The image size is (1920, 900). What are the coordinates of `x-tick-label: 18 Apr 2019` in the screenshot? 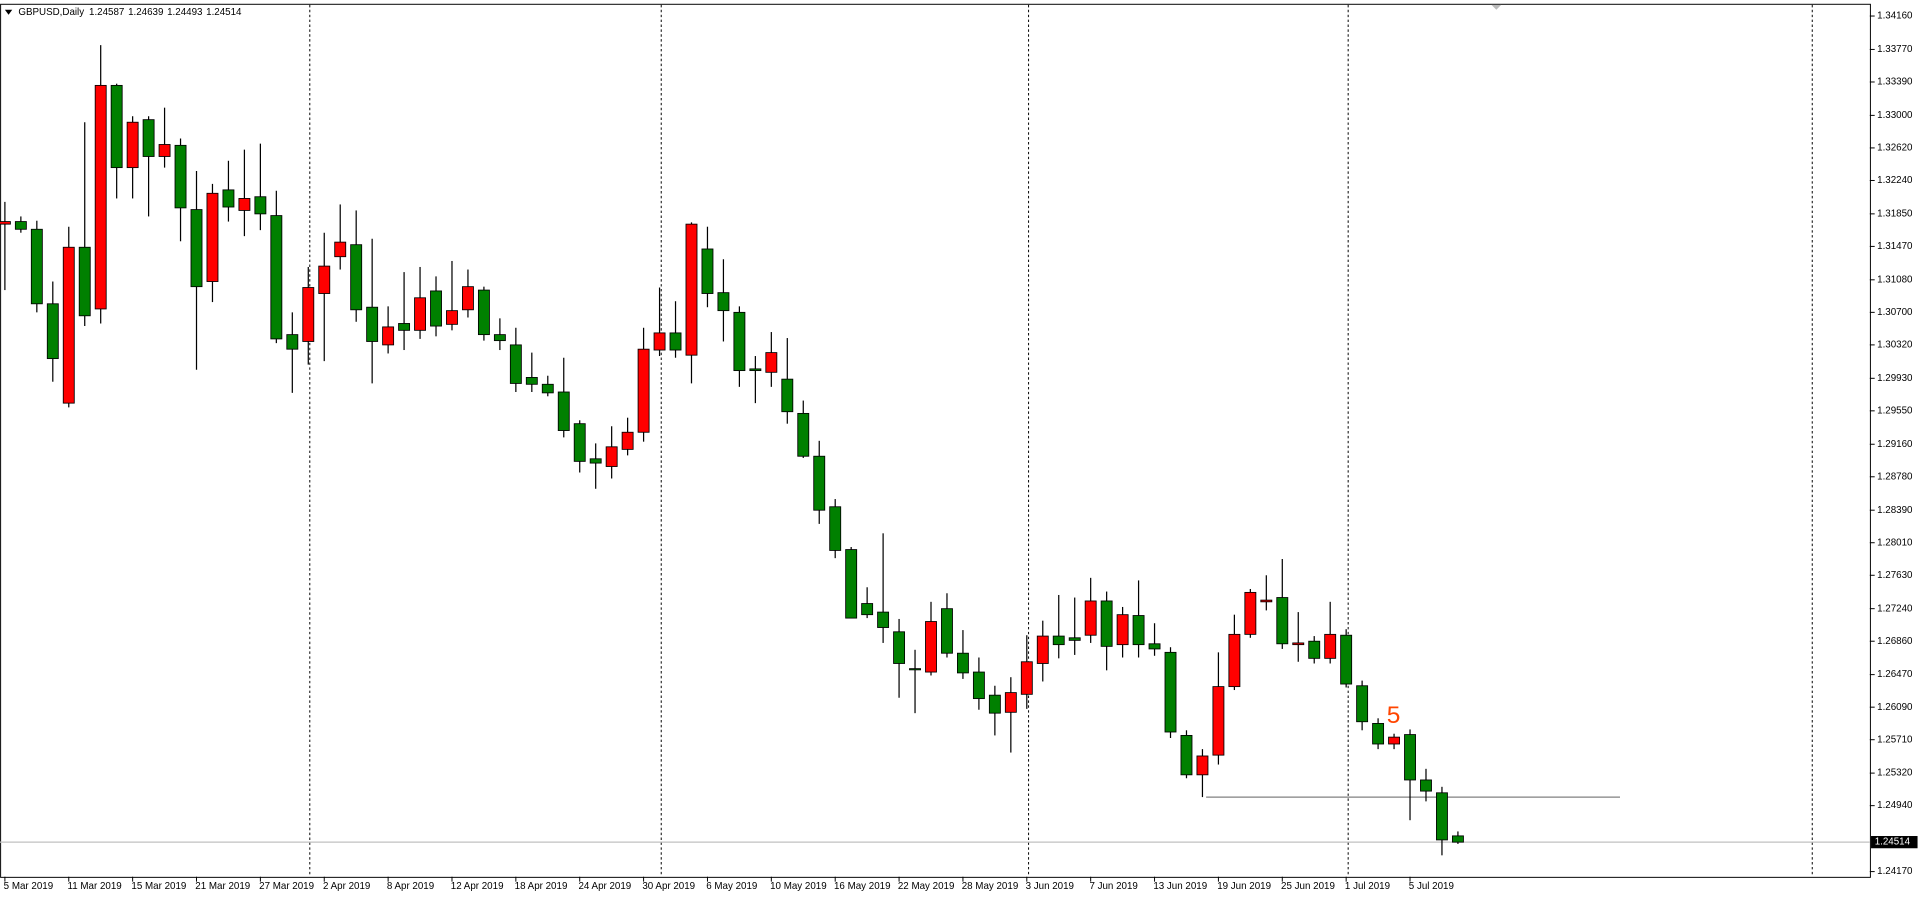 It's located at (541, 886).